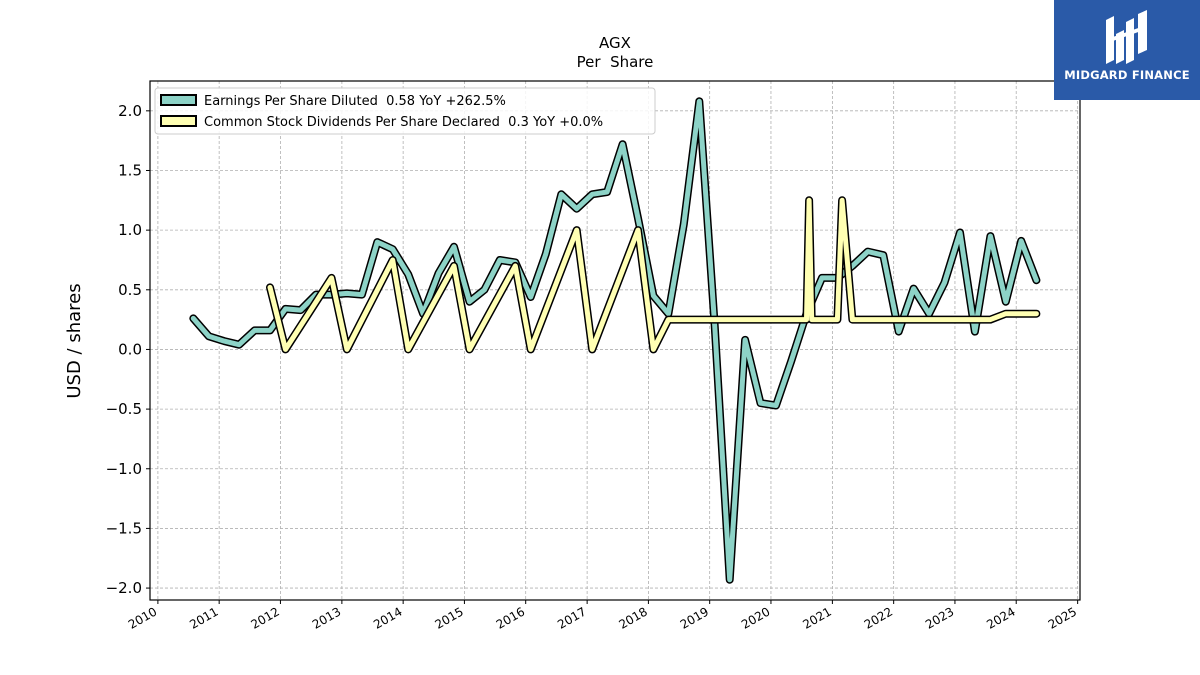 The height and width of the screenshot is (675, 1200). Describe the element at coordinates (632, 617) in the screenshot. I see `x-tick-label: 2018` at that location.